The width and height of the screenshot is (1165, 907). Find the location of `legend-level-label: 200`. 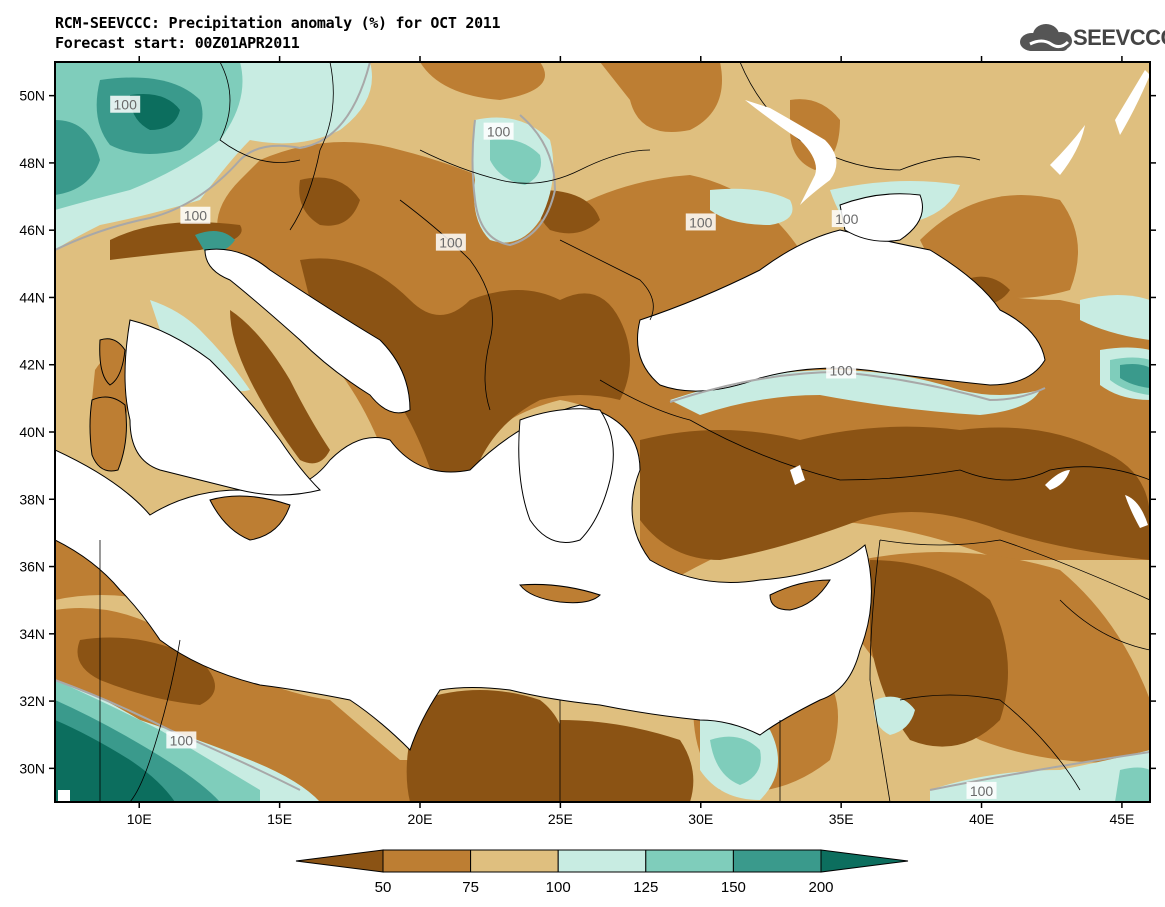

legend-level-label: 200 is located at coordinates (820, 887).